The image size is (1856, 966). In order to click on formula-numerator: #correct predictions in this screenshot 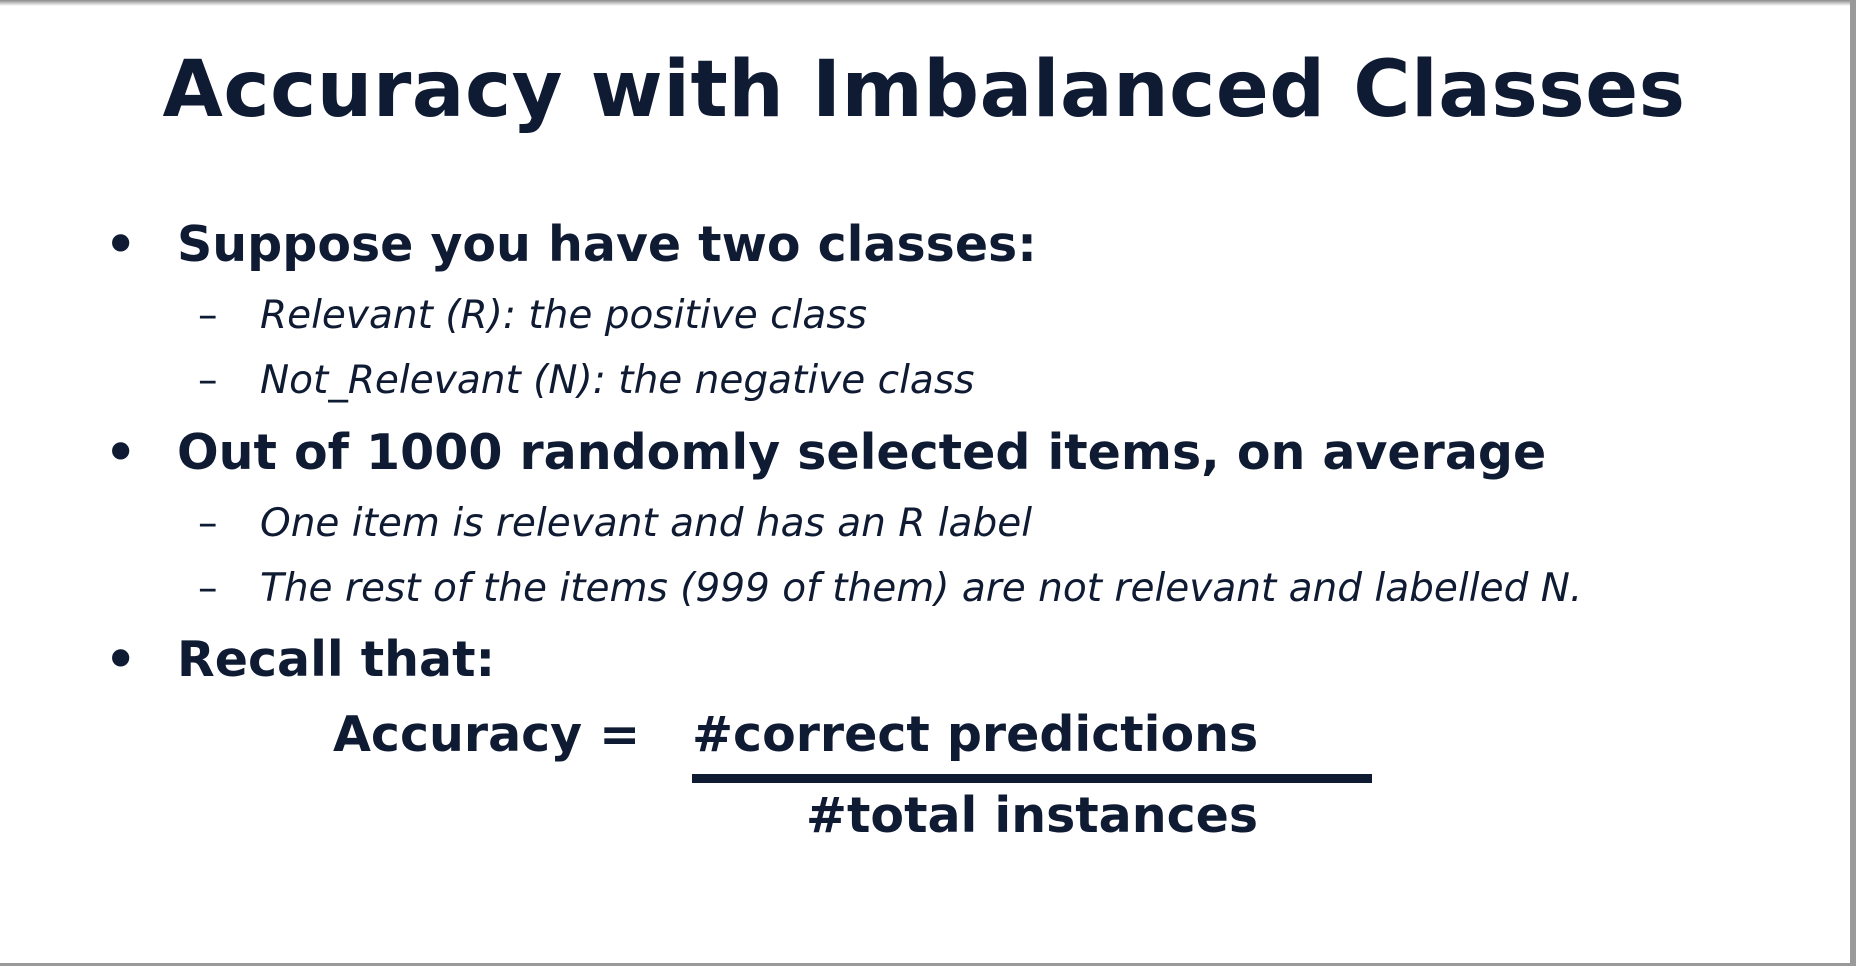, I will do `click(975, 734)`.